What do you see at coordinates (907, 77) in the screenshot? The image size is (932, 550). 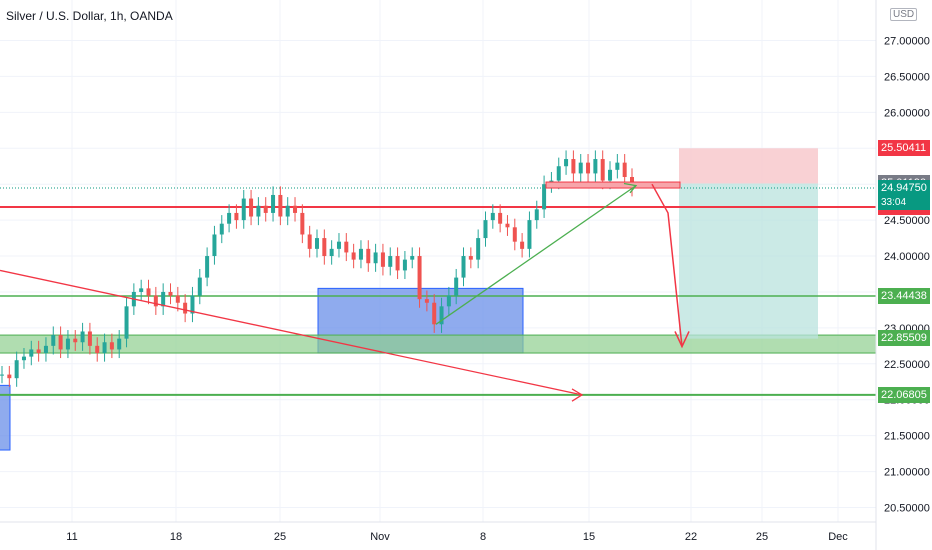 I see `price-tick-label: 26.50000` at bounding box center [907, 77].